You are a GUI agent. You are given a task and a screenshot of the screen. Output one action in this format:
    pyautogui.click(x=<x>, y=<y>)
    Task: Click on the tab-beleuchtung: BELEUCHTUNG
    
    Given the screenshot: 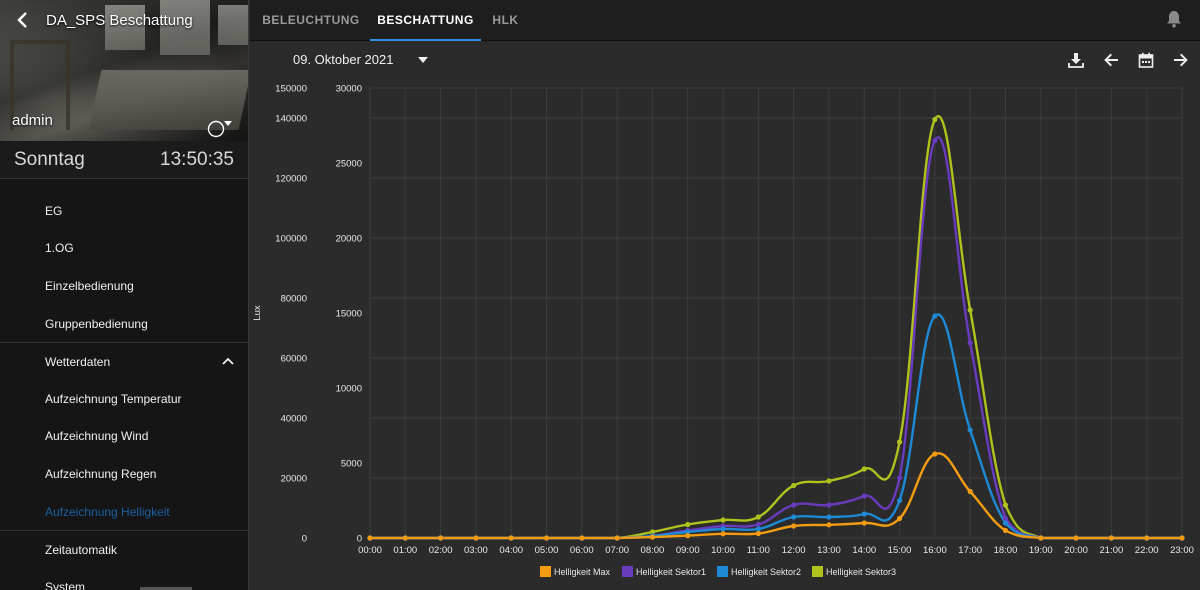 What is the action you would take?
    pyautogui.click(x=311, y=20)
    